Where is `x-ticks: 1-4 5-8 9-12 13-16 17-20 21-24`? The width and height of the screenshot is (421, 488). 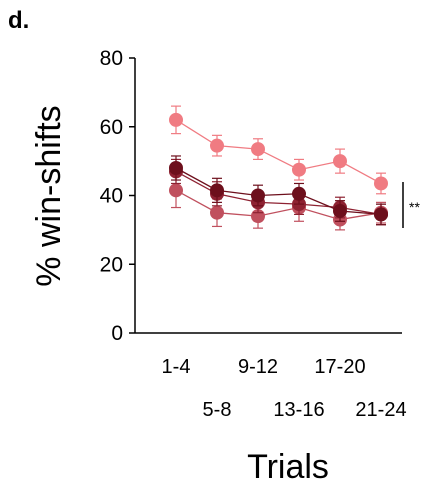 x-ticks: 1-4 5-8 9-12 13-16 17-20 21-24 is located at coordinates (284, 388).